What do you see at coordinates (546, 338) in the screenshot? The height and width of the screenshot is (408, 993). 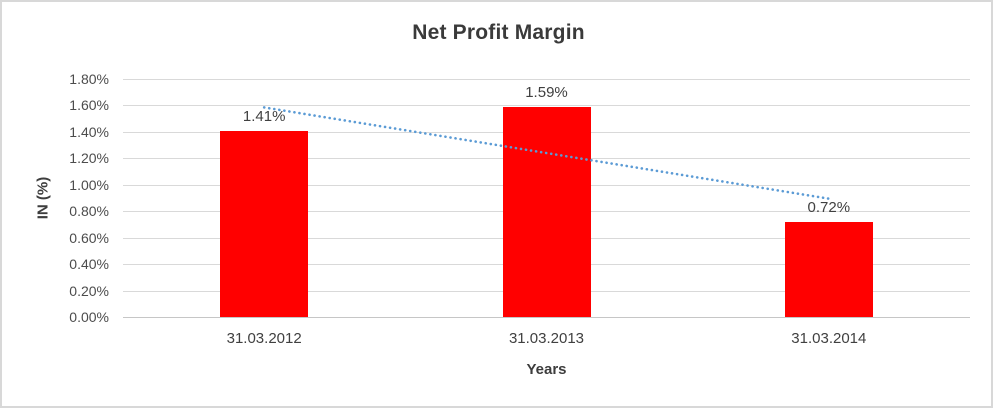 I see `x-tick-label: 31.03.2013` at bounding box center [546, 338].